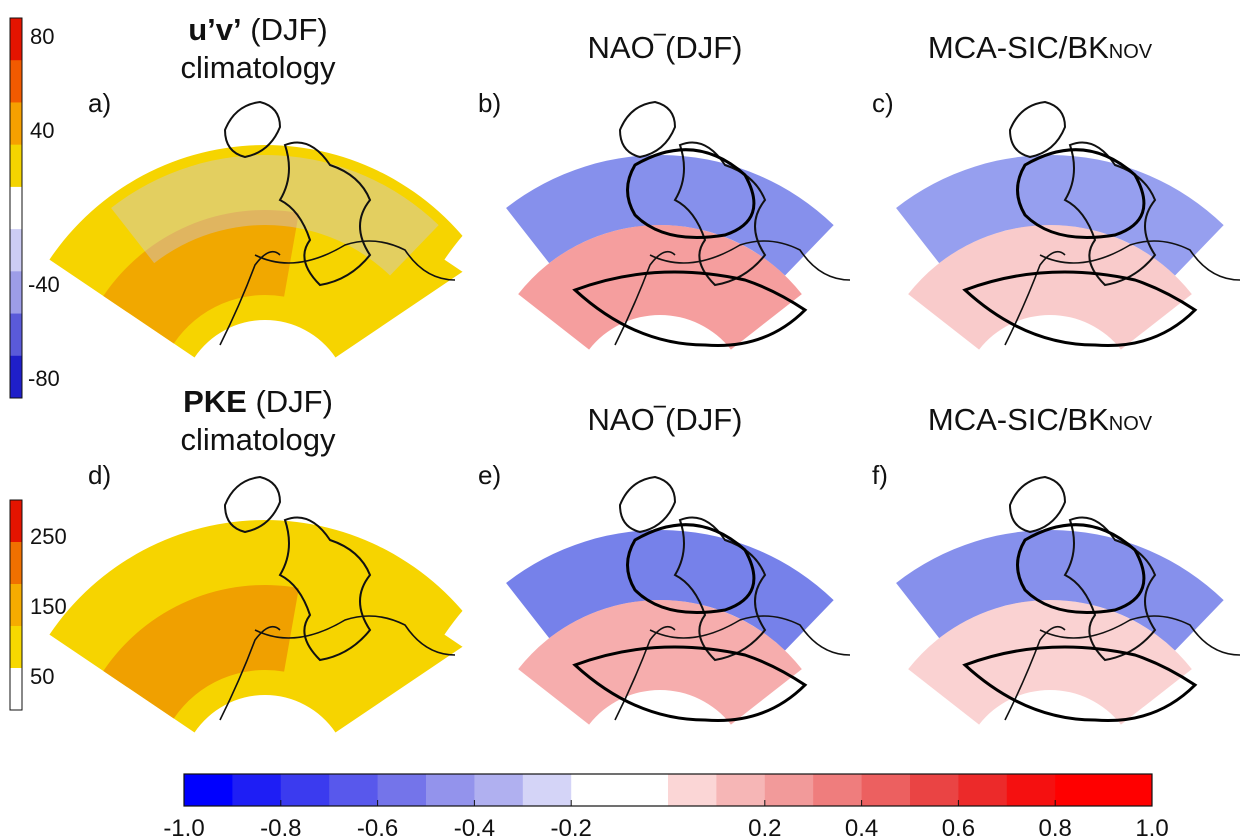 This screenshot has height=840, width=1247. I want to click on cb-pke-tick-50: 50, so click(42, 676).